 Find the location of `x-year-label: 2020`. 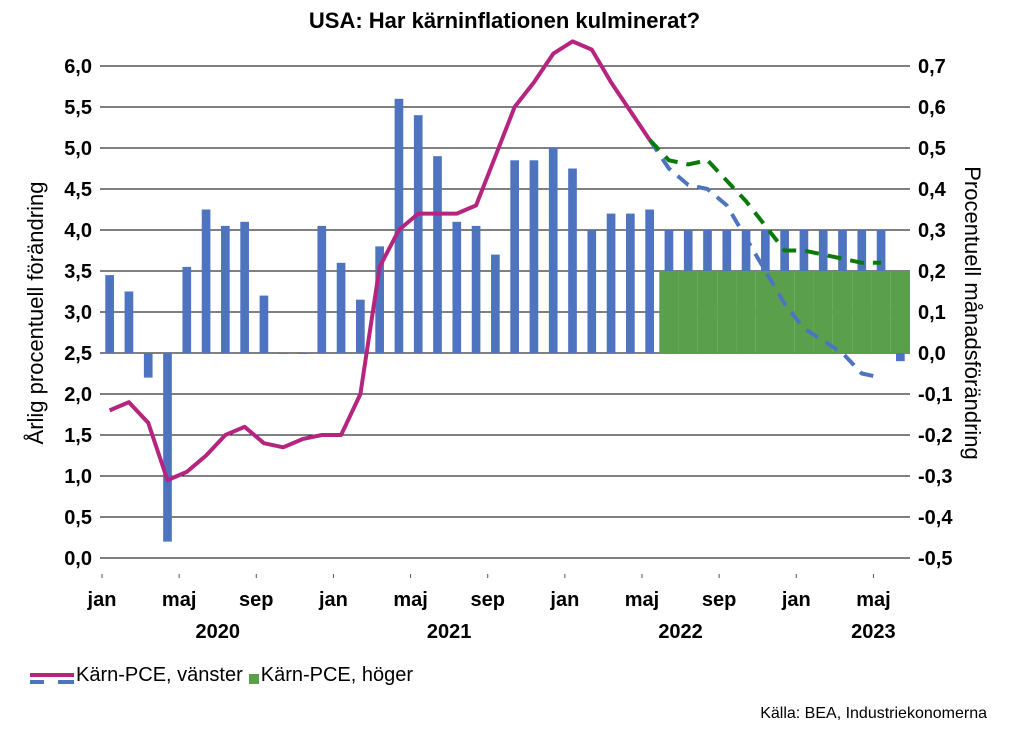

x-year-label: 2020 is located at coordinates (217, 632).